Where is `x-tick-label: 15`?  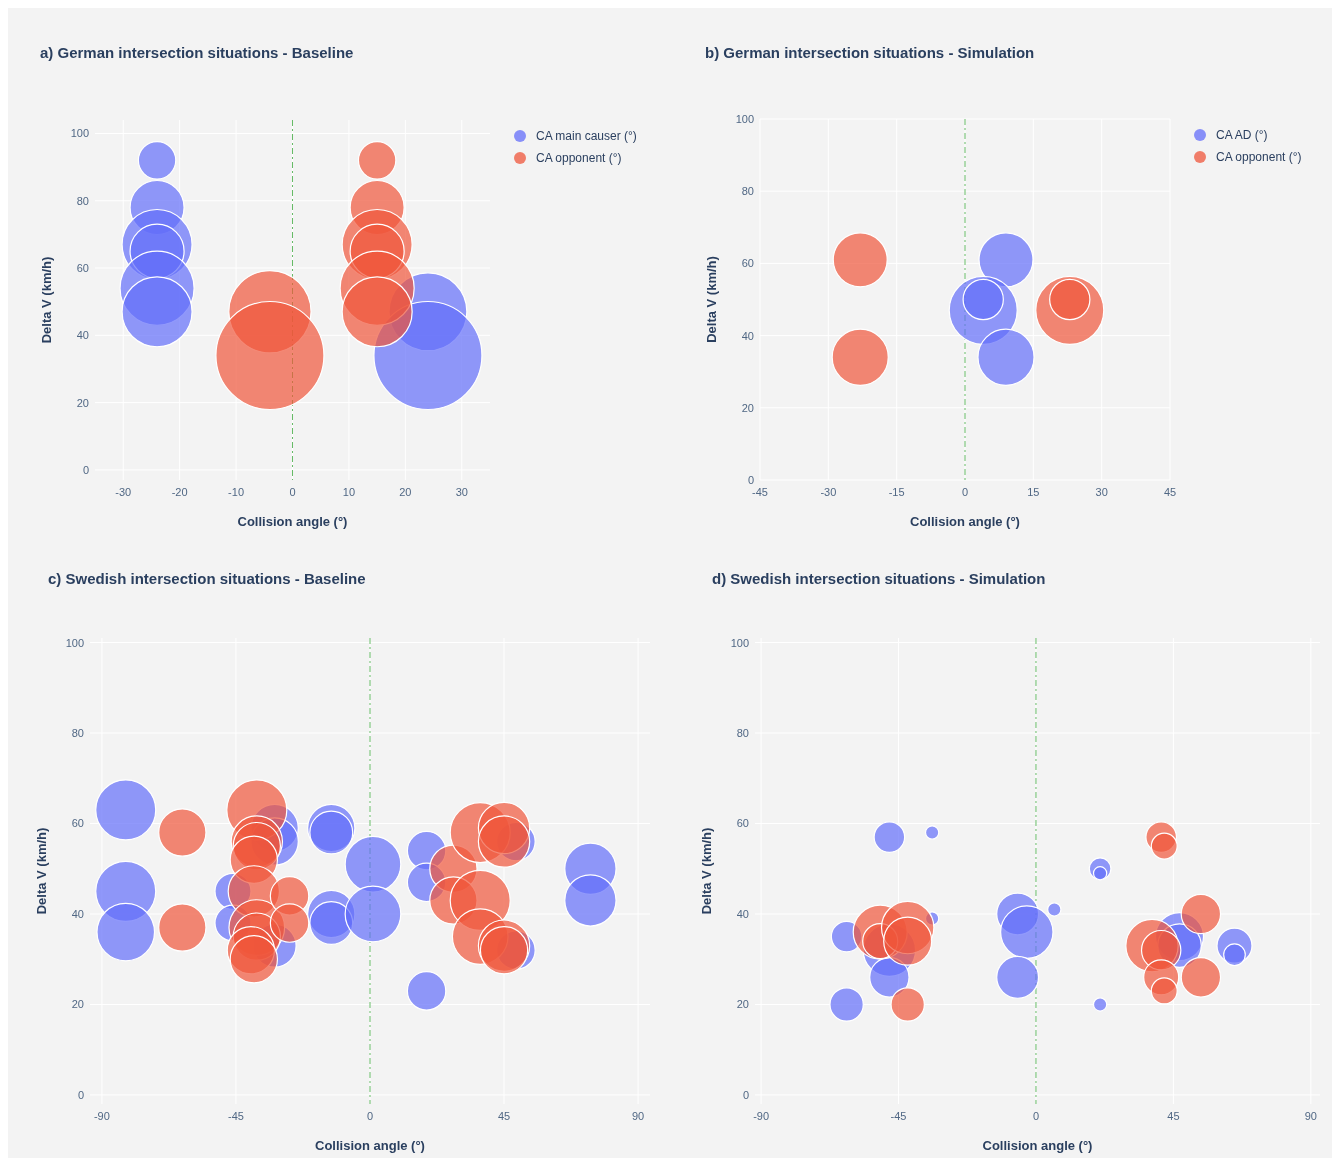 x-tick-label: 15 is located at coordinates (1033, 492).